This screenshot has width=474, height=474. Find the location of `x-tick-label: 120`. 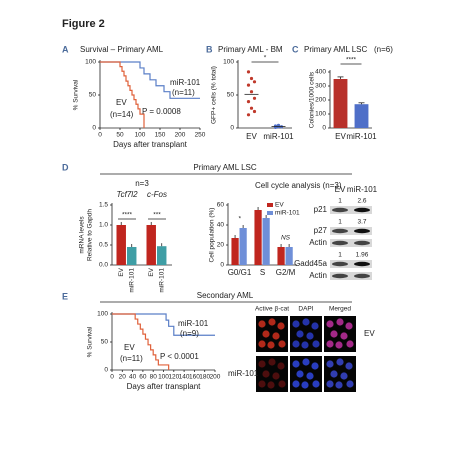

x-tick-label: 120 is located at coordinates (173, 377).